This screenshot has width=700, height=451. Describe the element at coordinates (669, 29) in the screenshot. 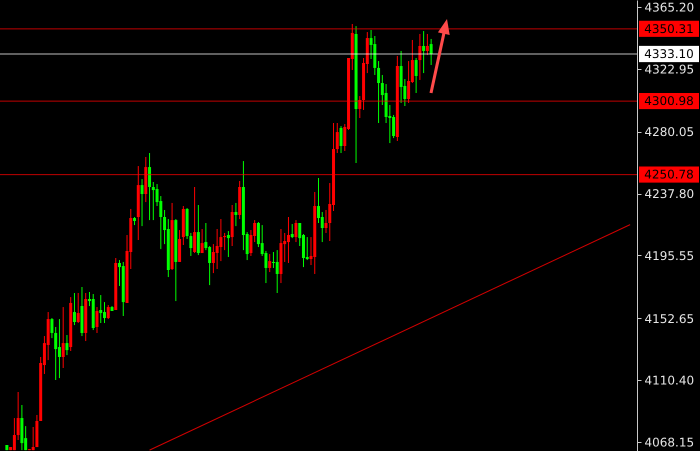

I see `ref-line-label: 4350.31` at that location.